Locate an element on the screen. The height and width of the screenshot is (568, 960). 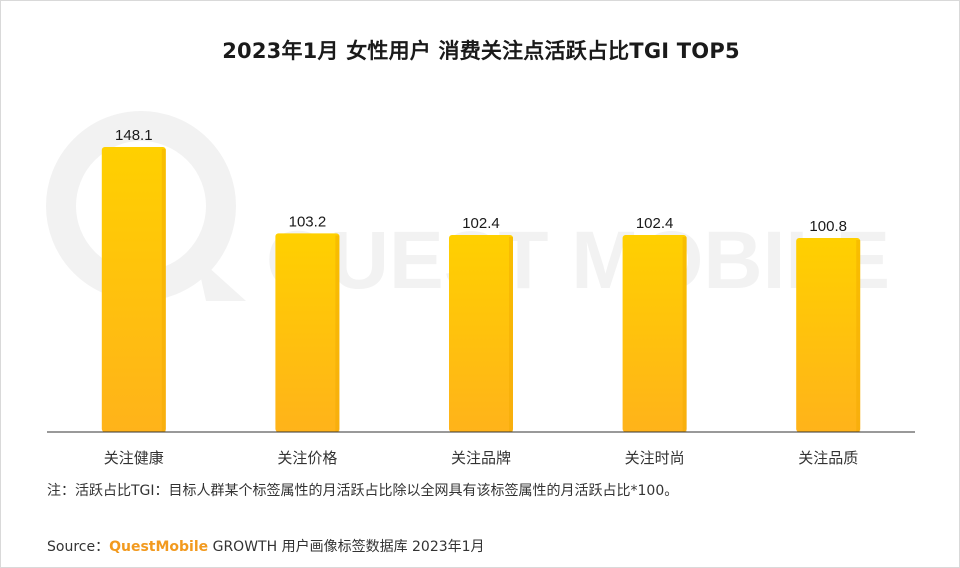
category-label-5: 关注品质 is located at coordinates (828, 458).